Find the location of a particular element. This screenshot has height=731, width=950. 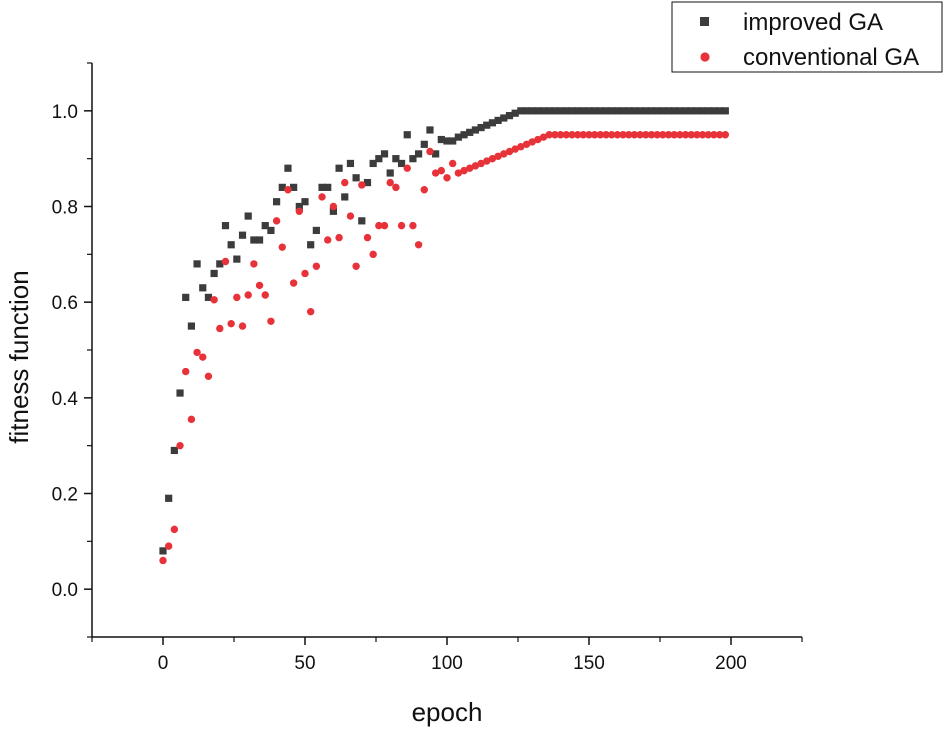

y-tick-label: 0.8 is located at coordinates (65, 208).